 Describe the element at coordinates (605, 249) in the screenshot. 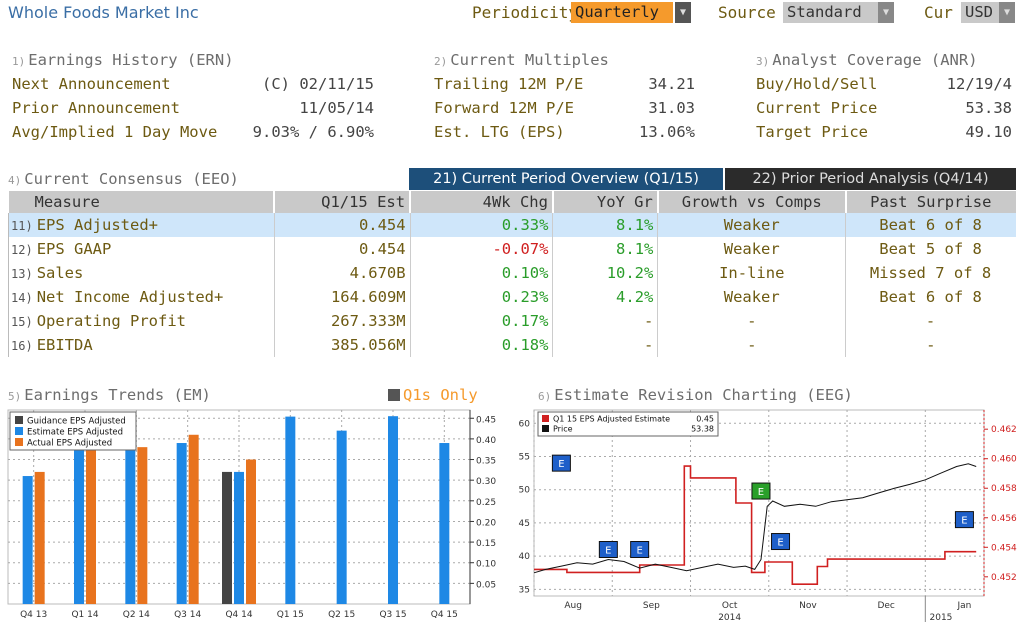

I see `yoy-gr-cell: 8.1%` at that location.